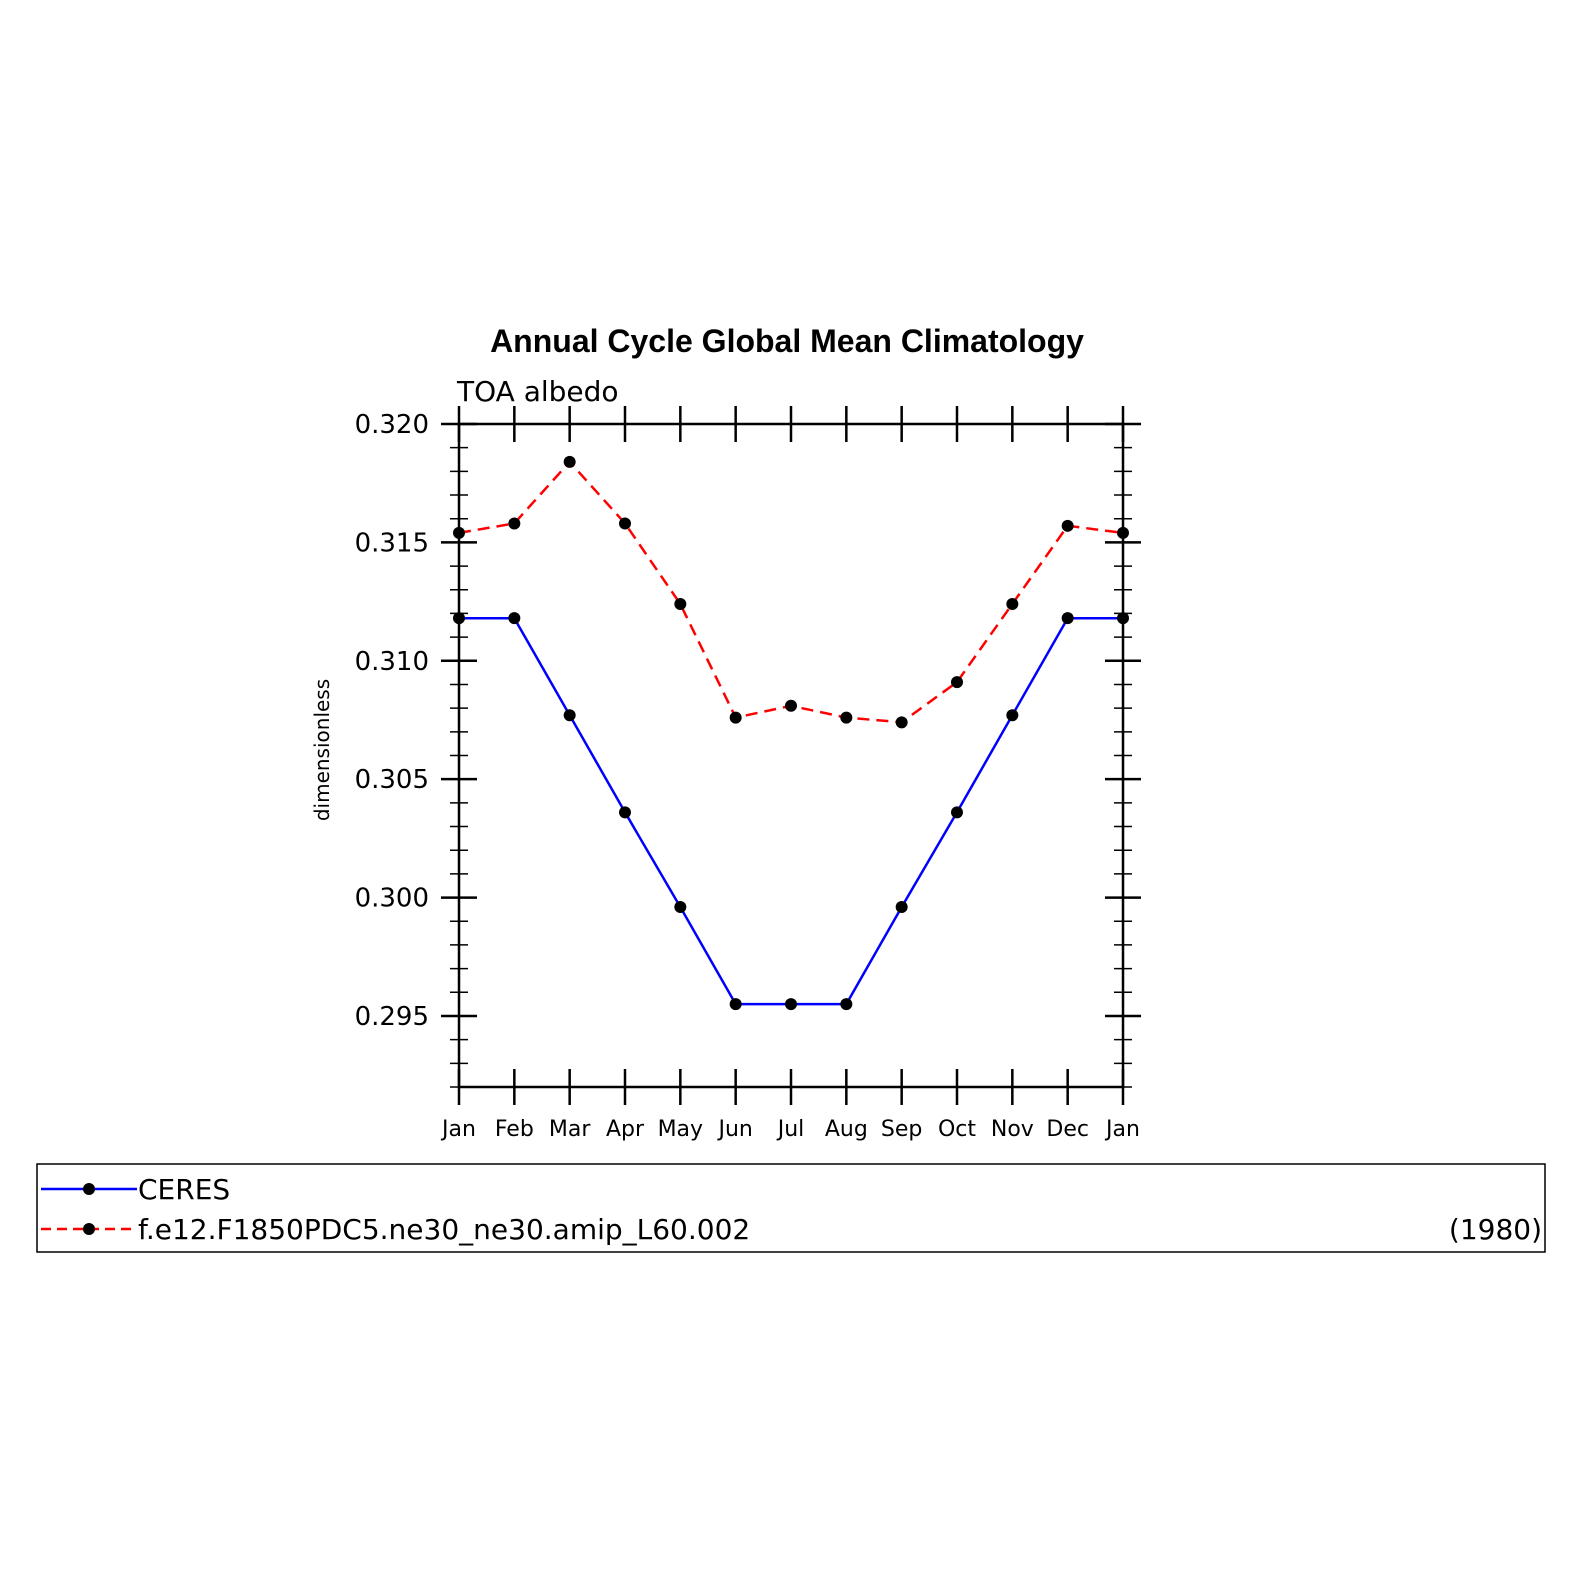 The height and width of the screenshot is (1575, 1575). I want to click on series-line-ceres, so click(791, 811).